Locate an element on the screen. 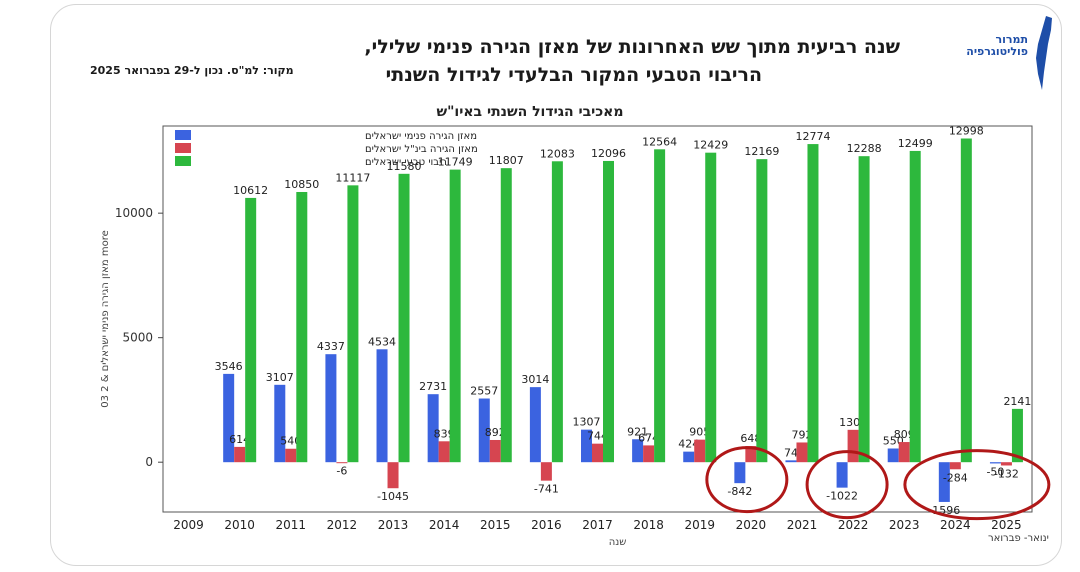 Image resolution: width=1080 pixels, height=572 pixels. data-label: 11807 is located at coordinates (506, 160).